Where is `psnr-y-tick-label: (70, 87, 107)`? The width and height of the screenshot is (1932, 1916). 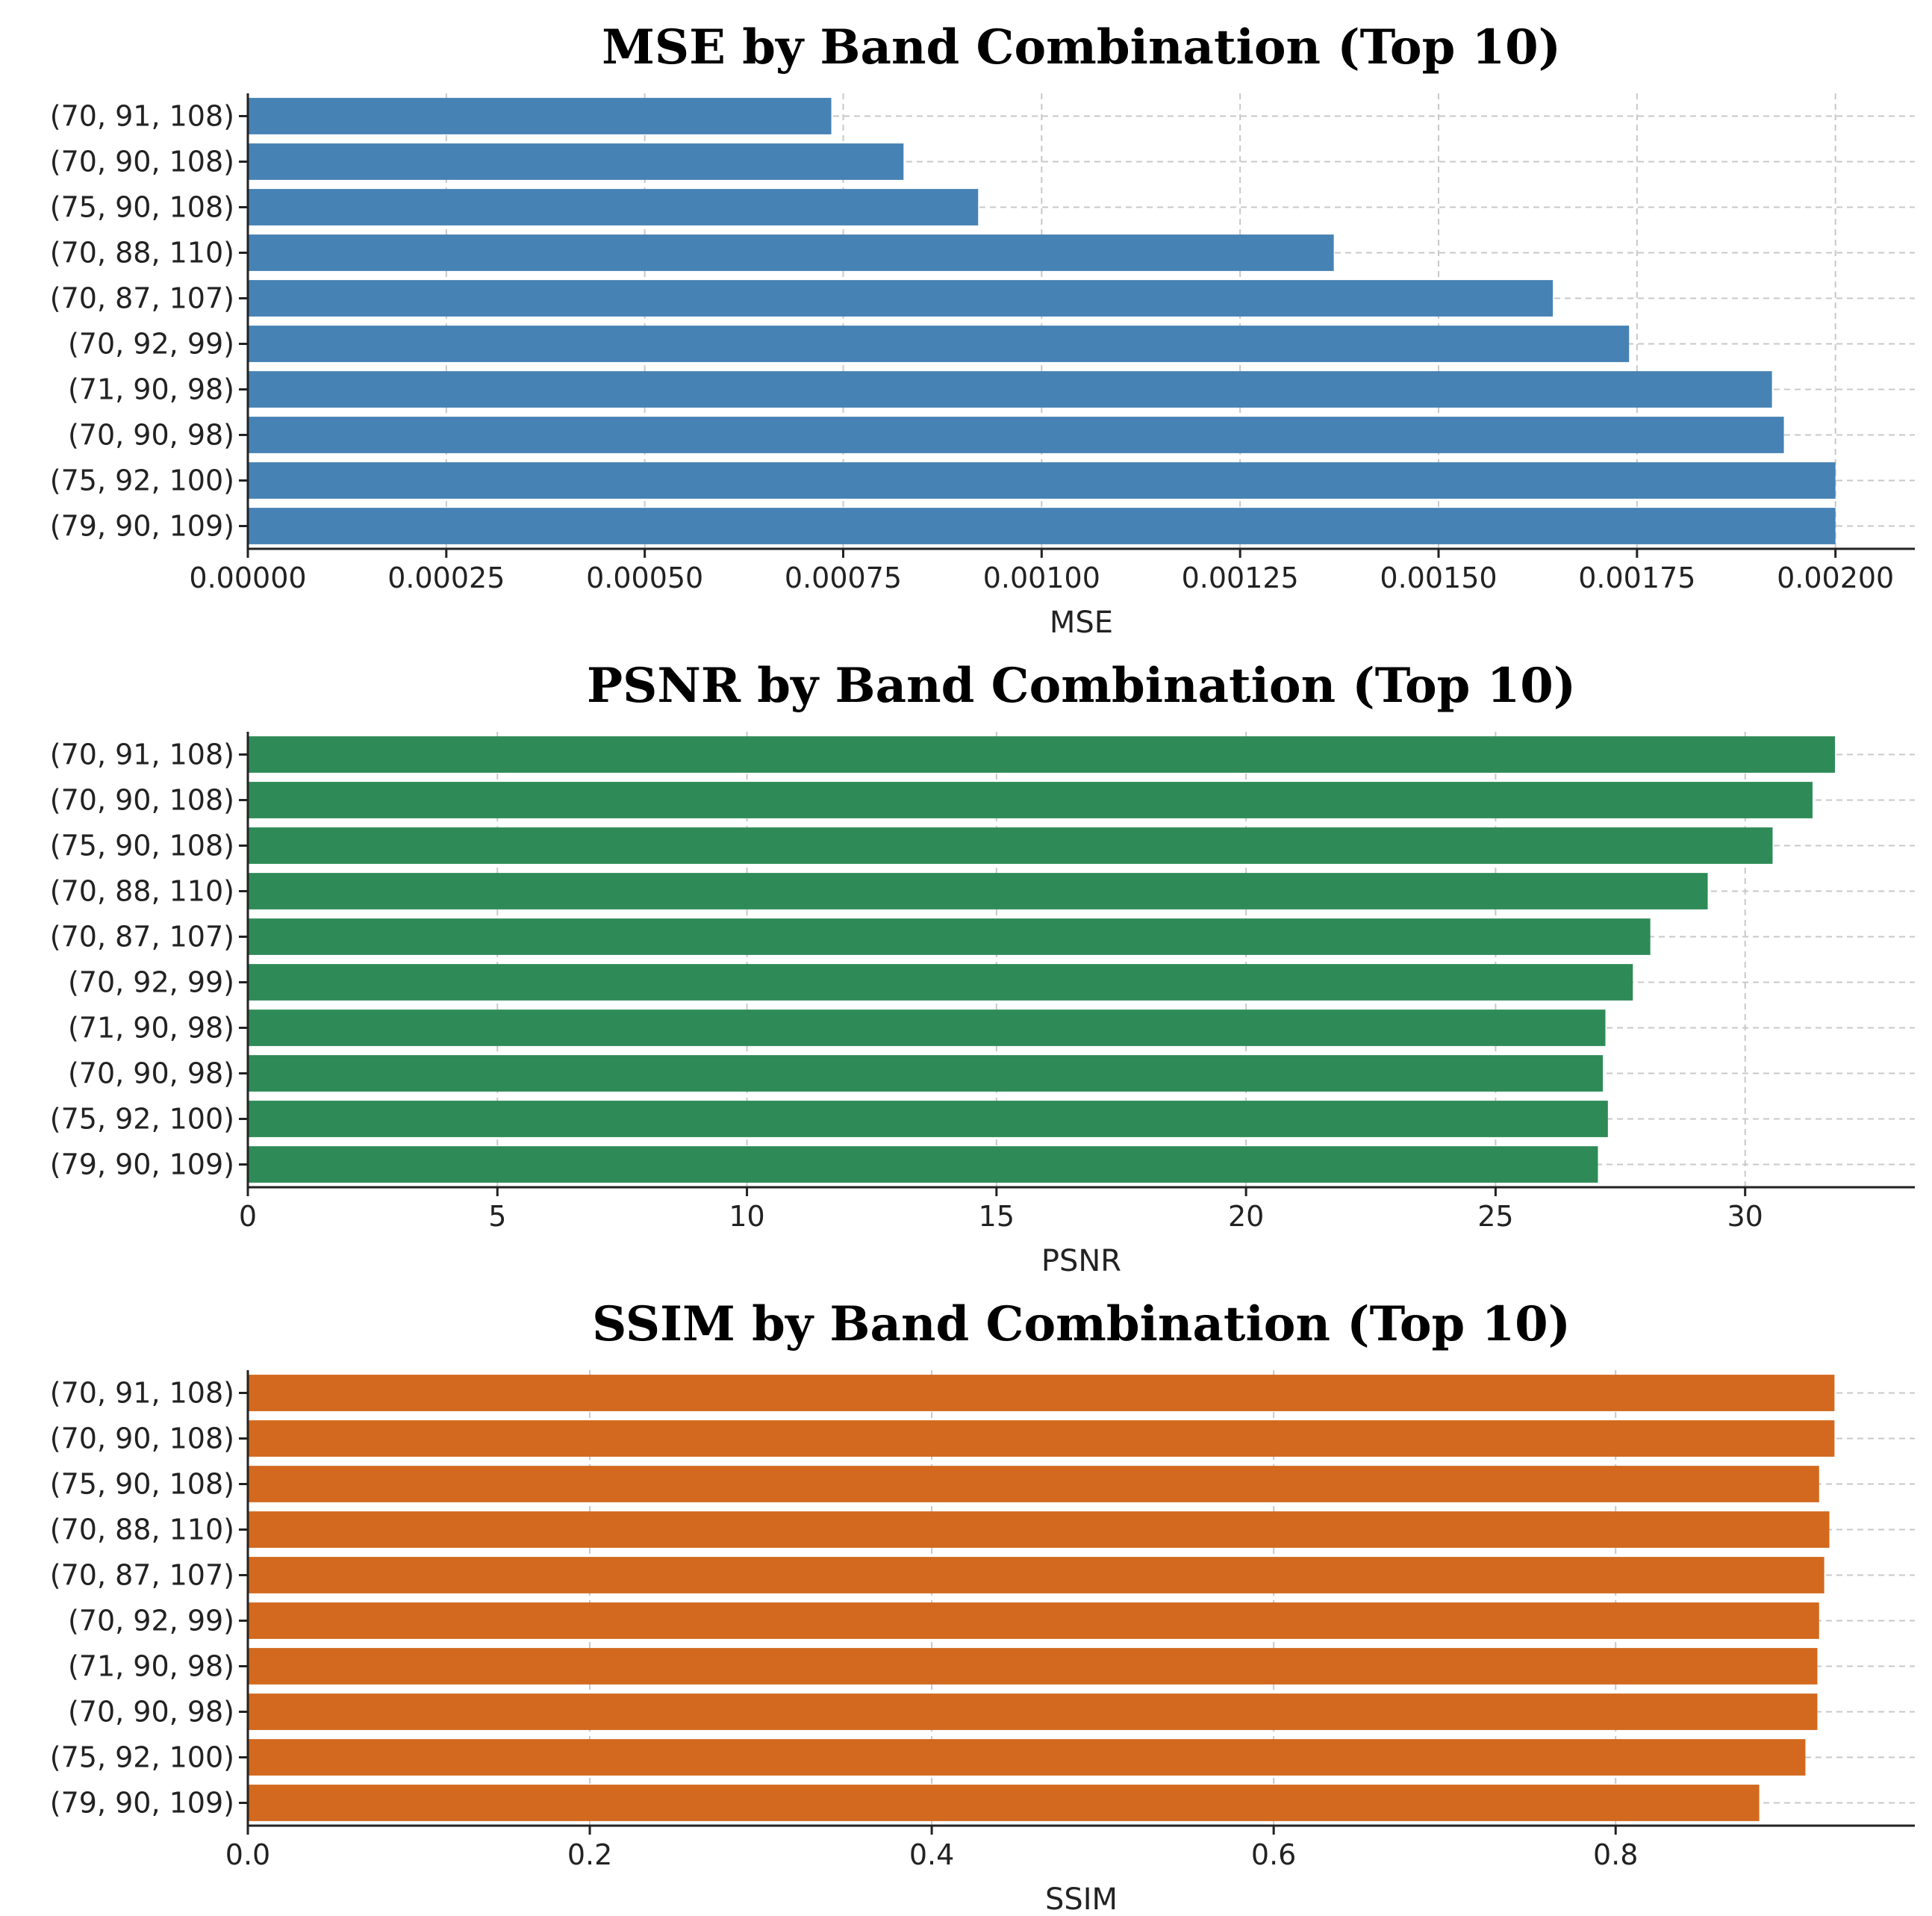
psnr-y-tick-label: (70, 87, 107) is located at coordinates (142, 937).